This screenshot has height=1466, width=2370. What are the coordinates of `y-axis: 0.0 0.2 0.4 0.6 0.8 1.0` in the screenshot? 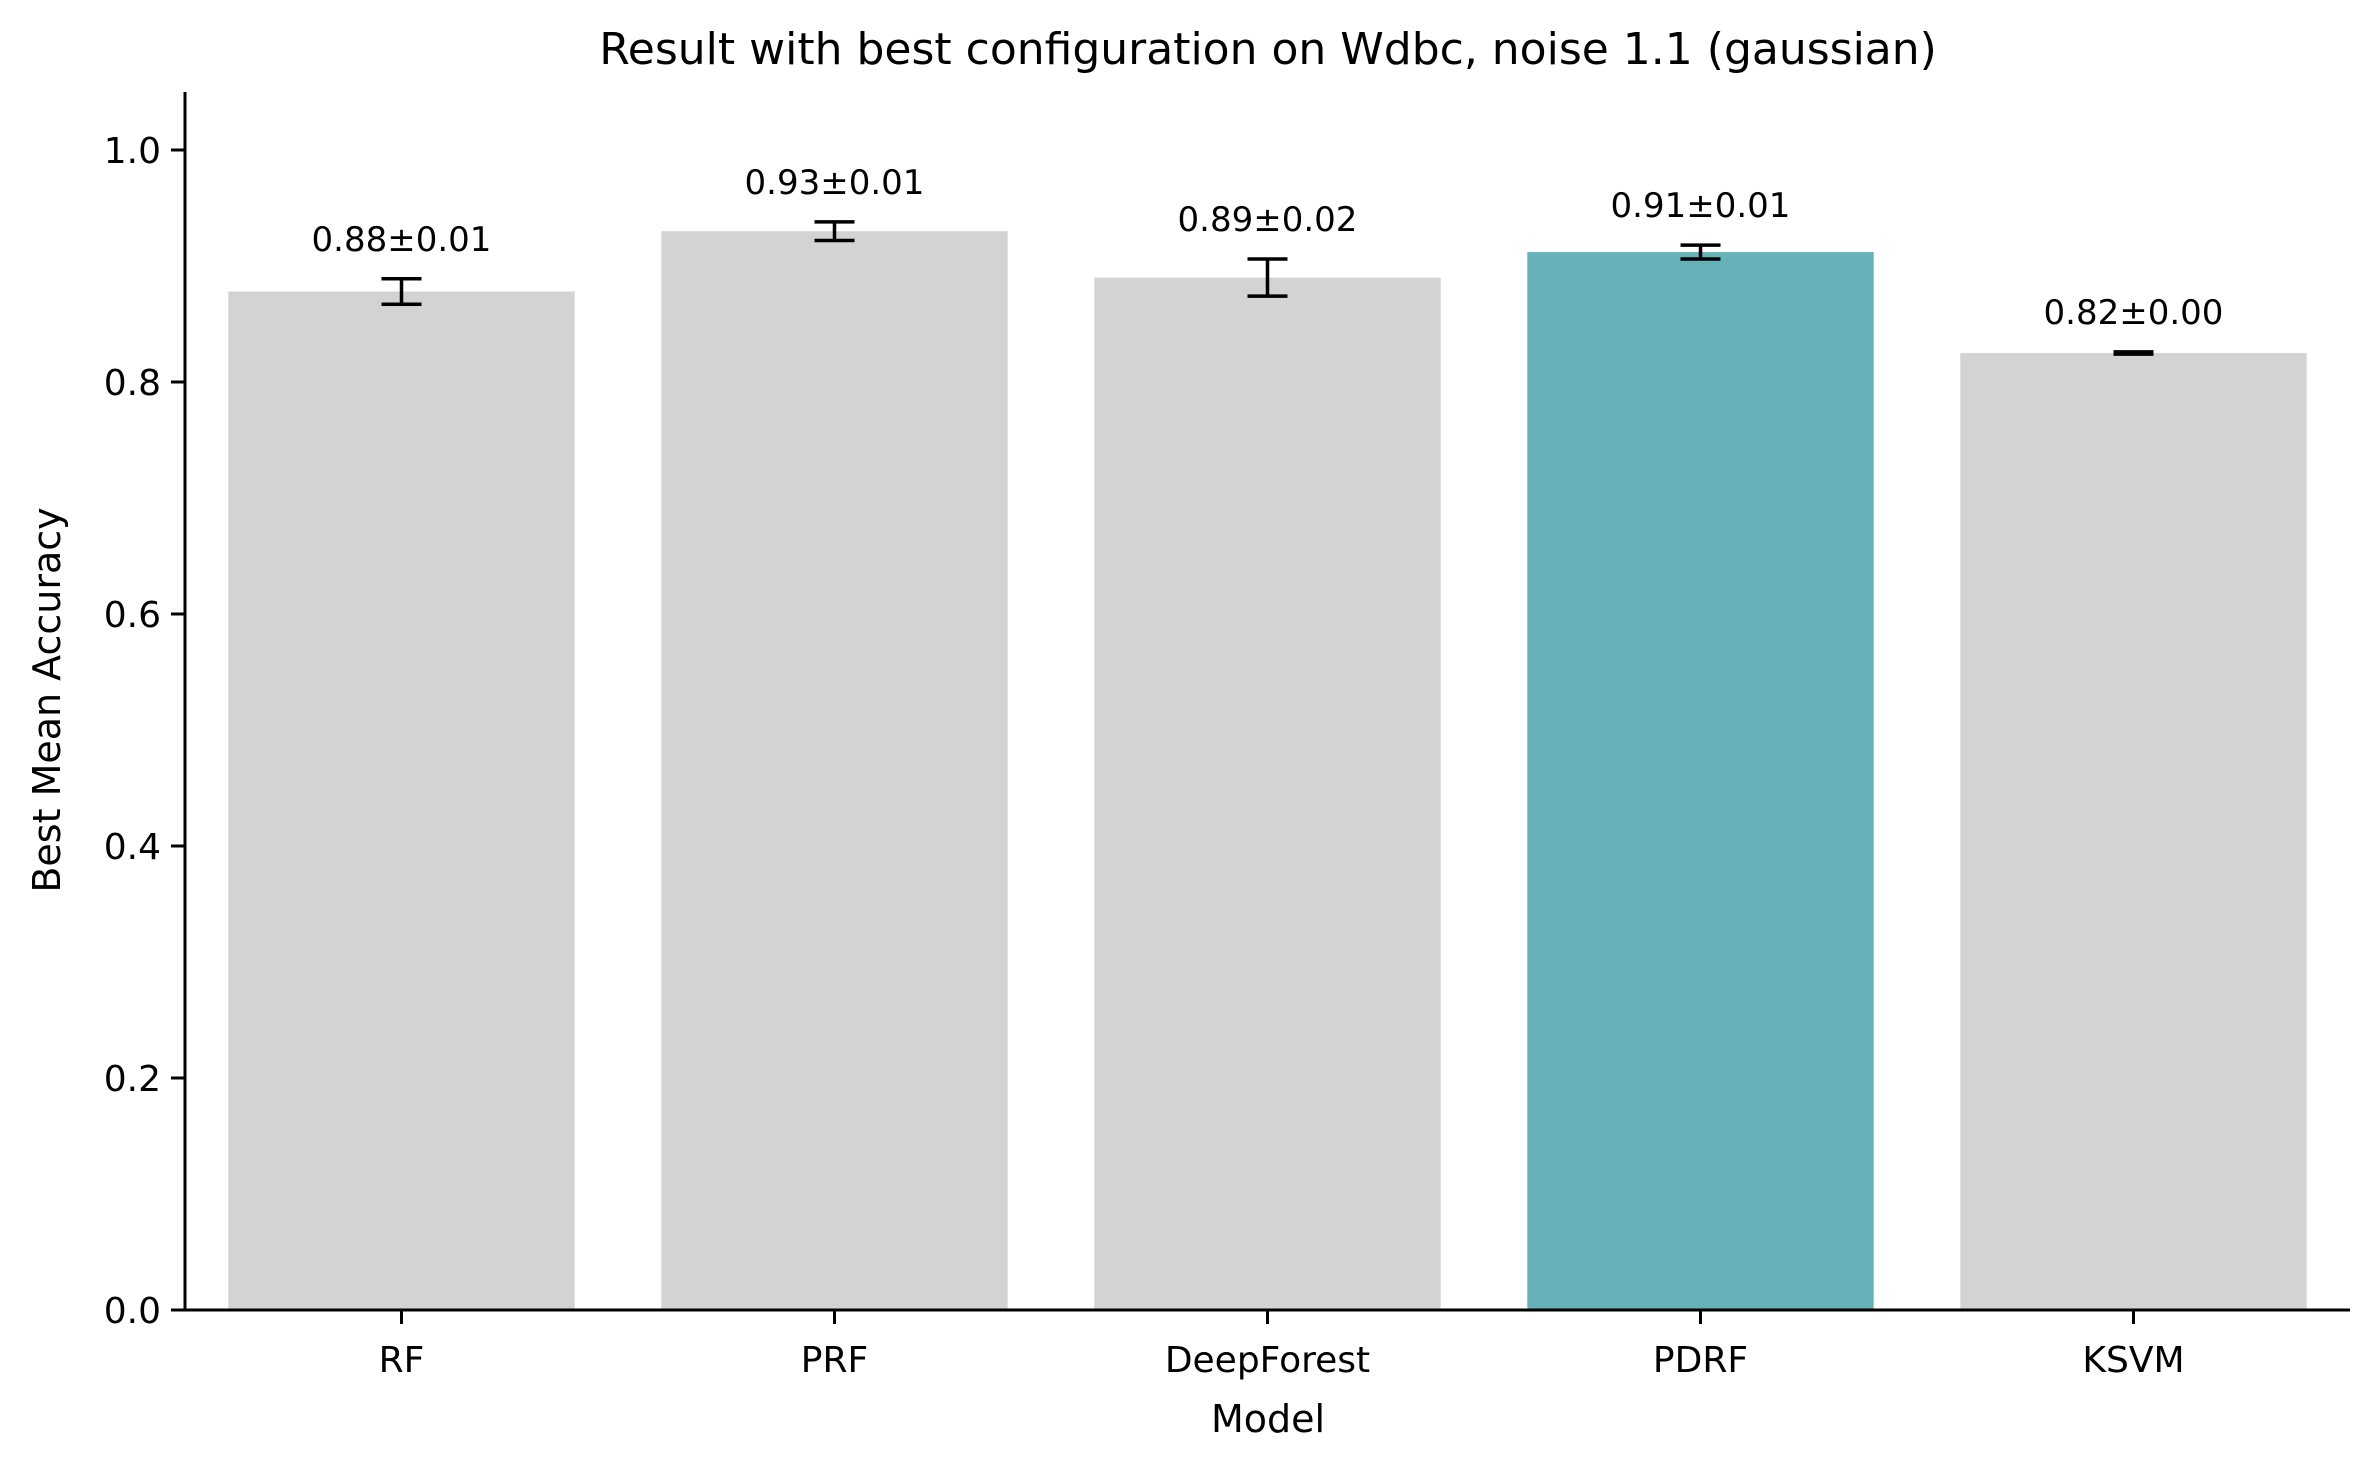 It's located at (145, 712).